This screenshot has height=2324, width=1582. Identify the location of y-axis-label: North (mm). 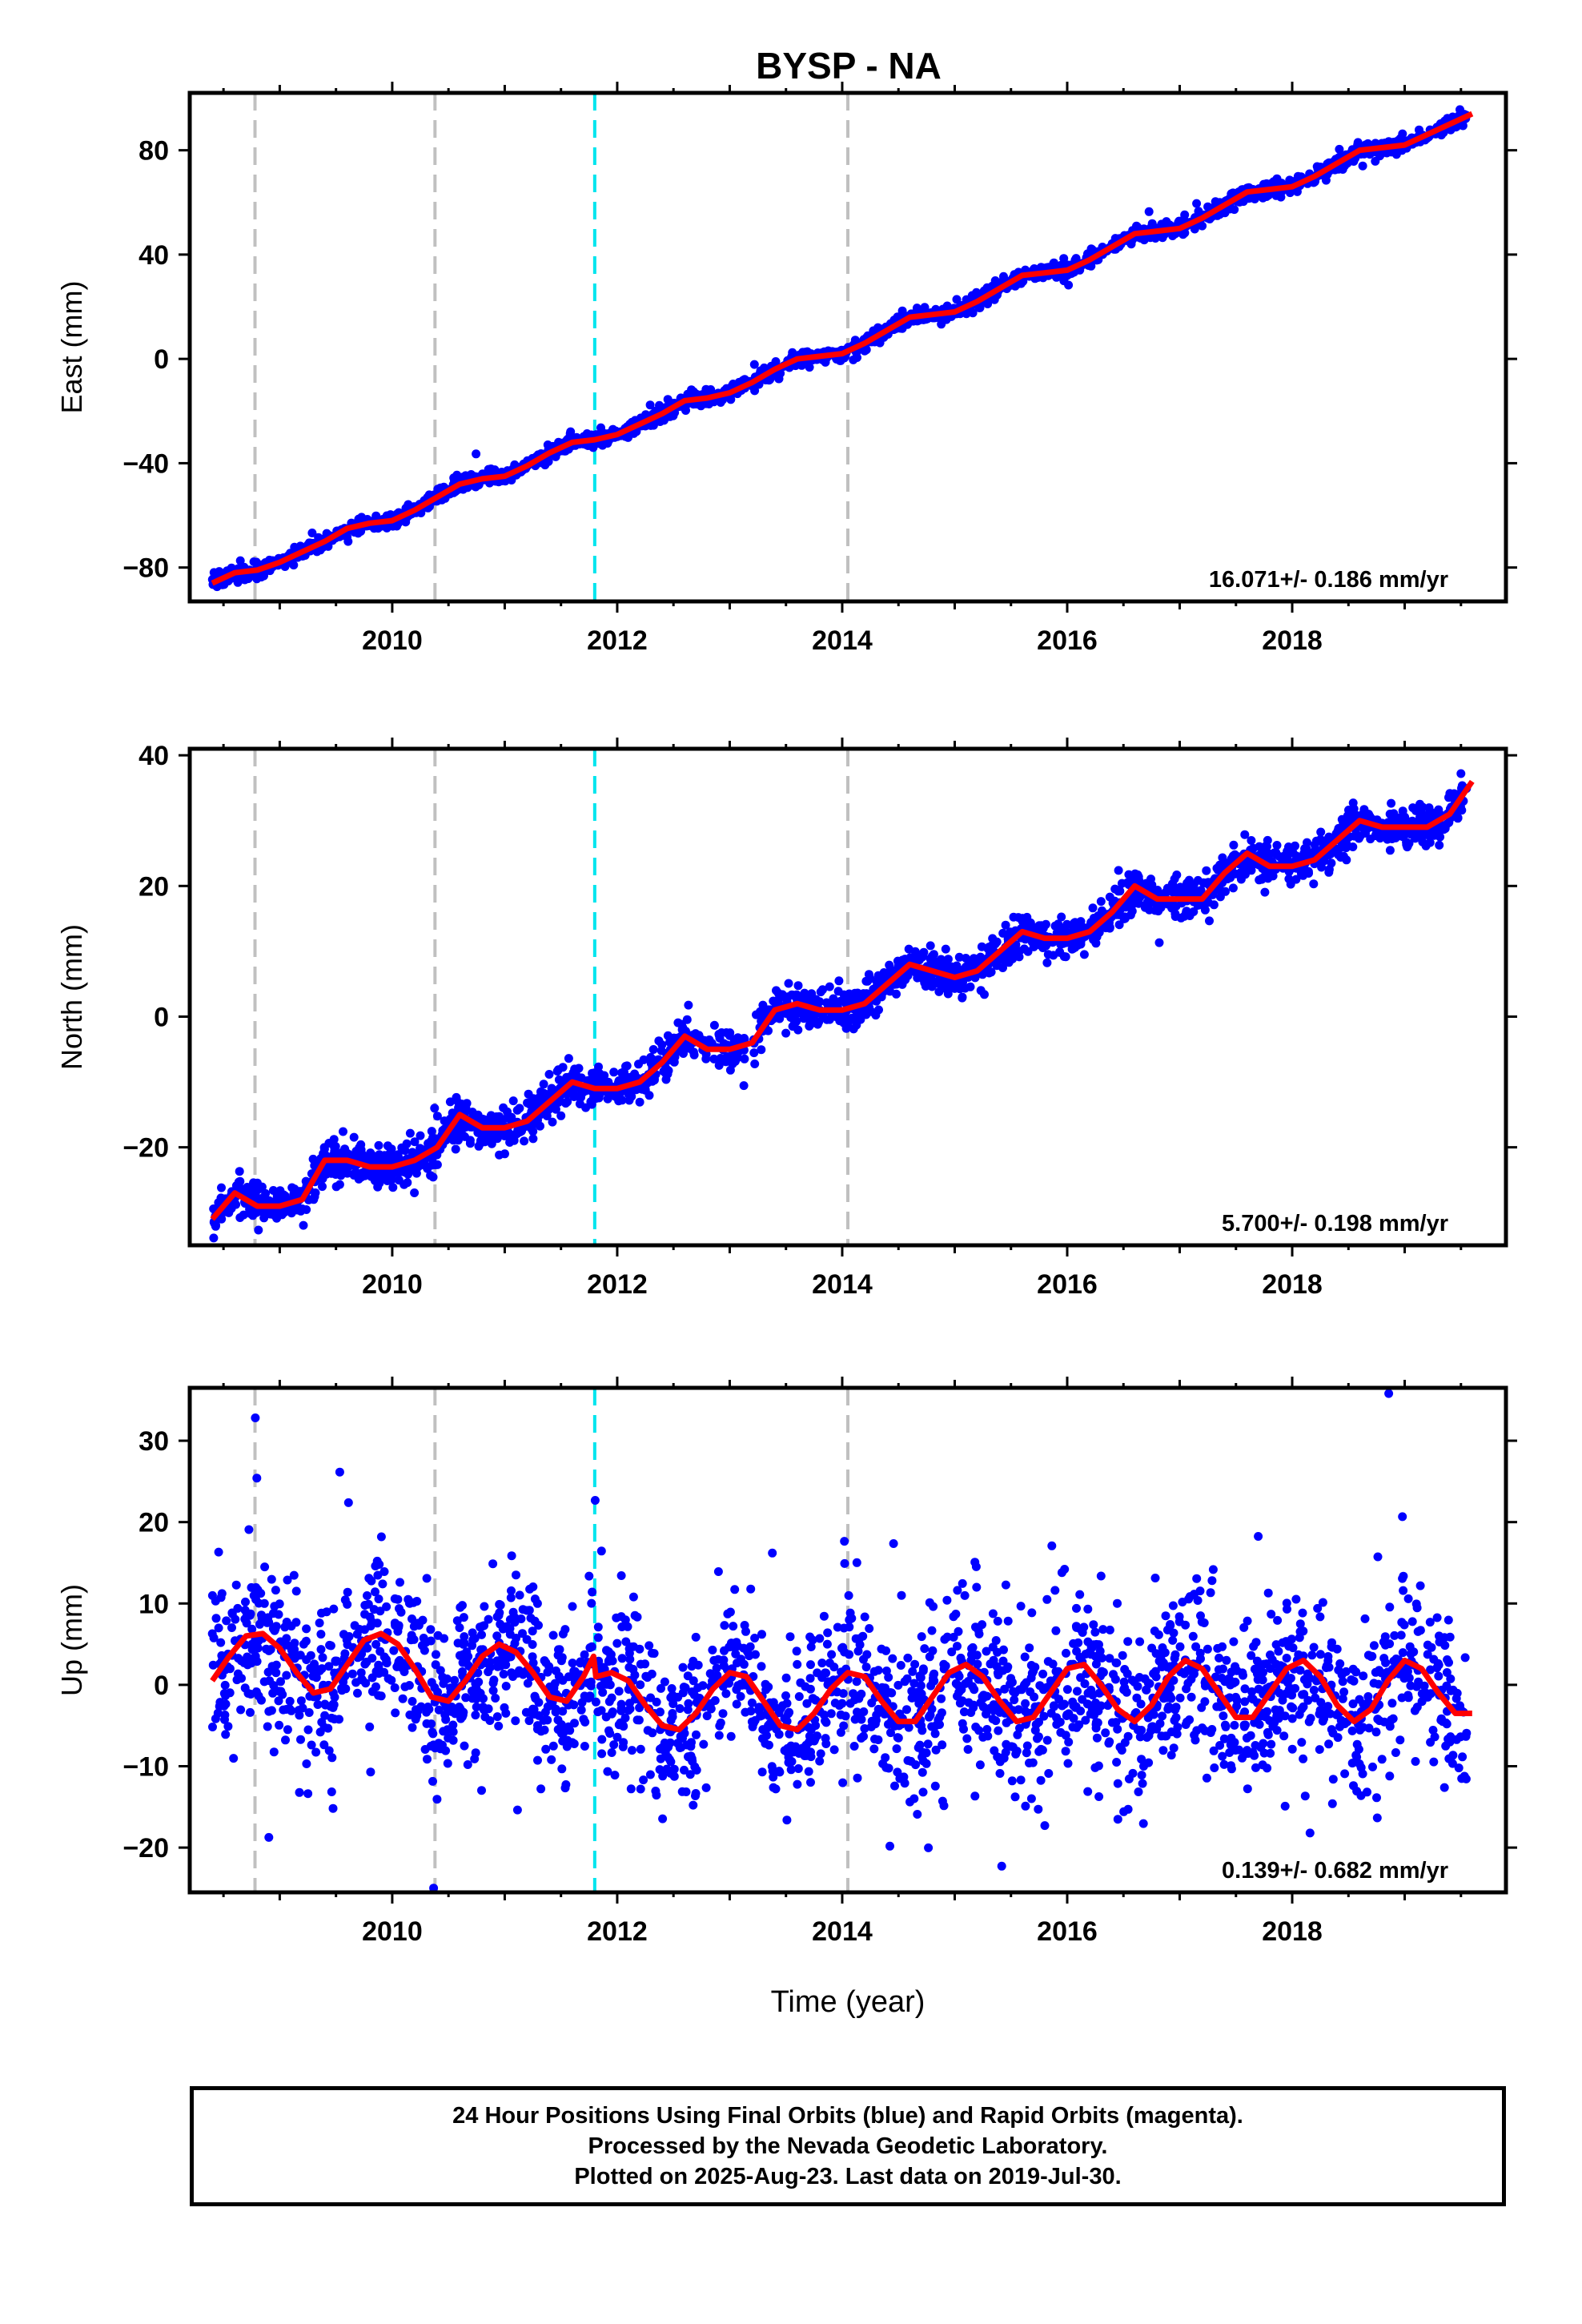
(71, 997).